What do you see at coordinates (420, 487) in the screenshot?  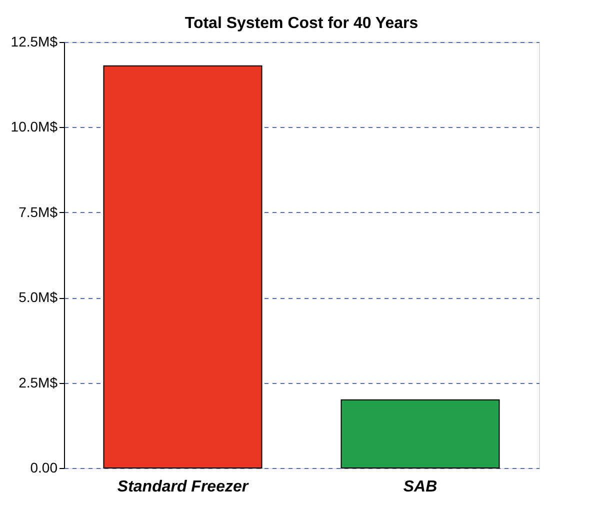 I see `x-tick-label: SAB` at bounding box center [420, 487].